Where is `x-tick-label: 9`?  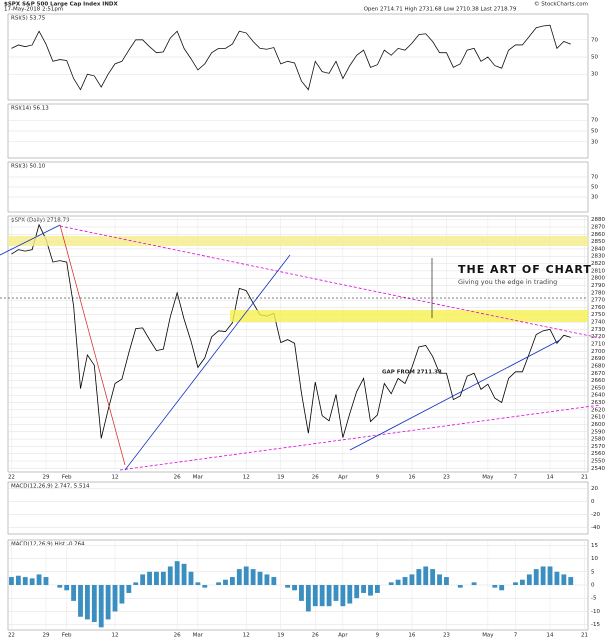
x-tick-label: 9 is located at coordinates (378, 636).